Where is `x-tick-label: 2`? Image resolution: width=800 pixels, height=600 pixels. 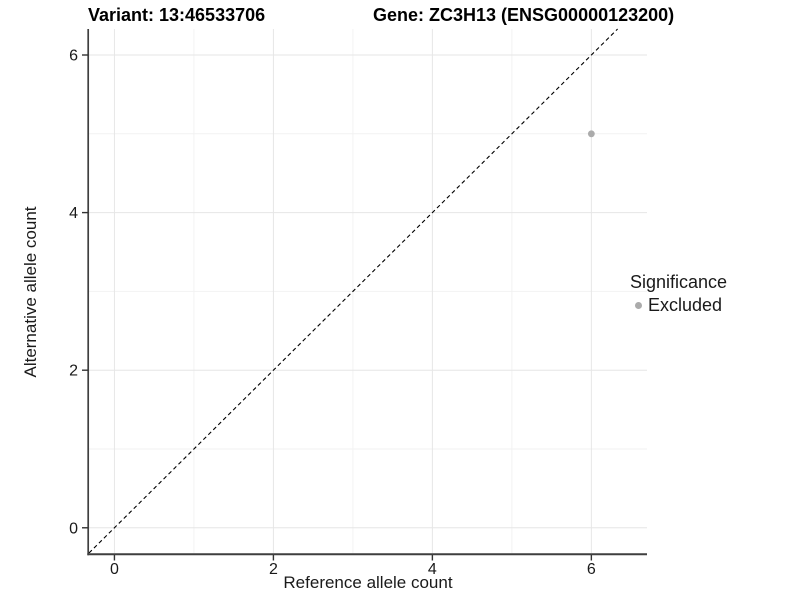
x-tick-label: 2 is located at coordinates (273, 569).